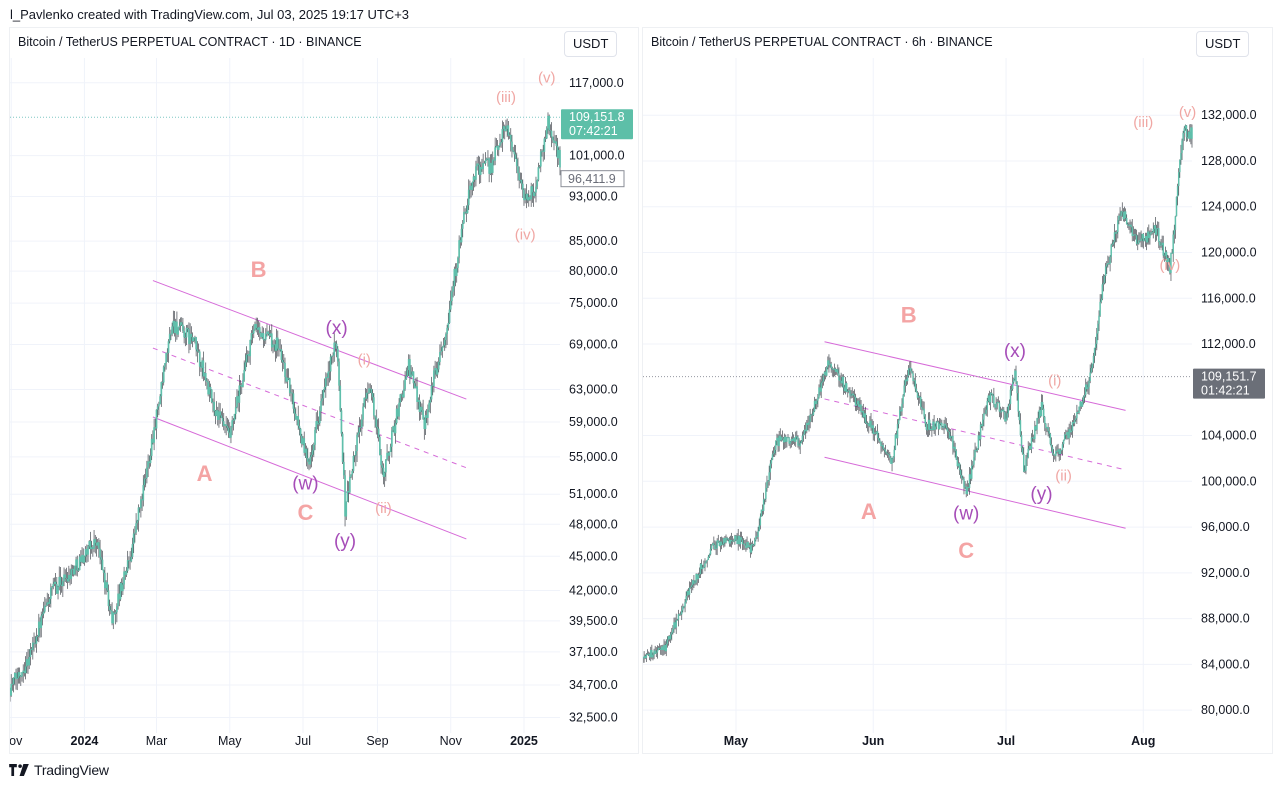 This screenshot has height=787, width=1280. What do you see at coordinates (873, 741) in the screenshot?
I see `x-tick-label: Jun` at bounding box center [873, 741].